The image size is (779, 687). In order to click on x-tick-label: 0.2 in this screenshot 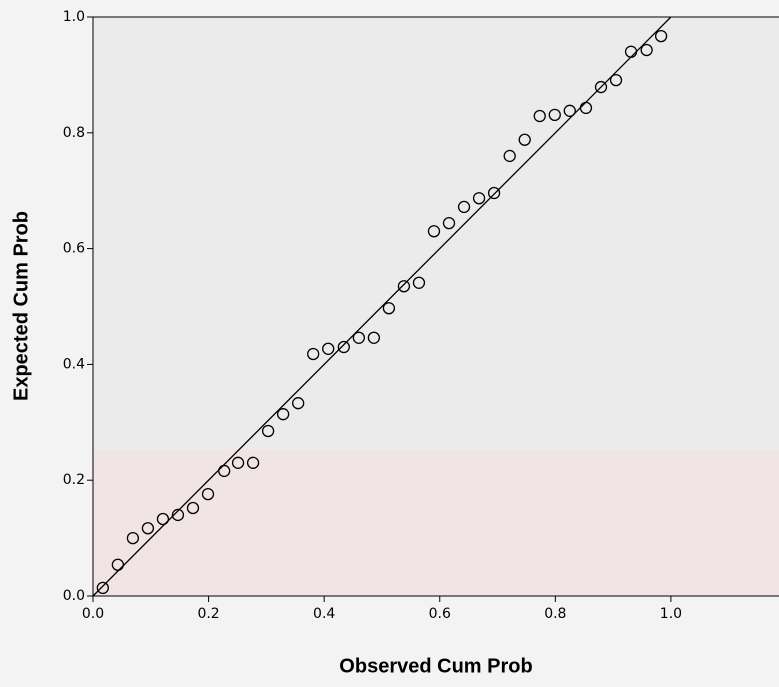, I will do `click(208, 614)`.